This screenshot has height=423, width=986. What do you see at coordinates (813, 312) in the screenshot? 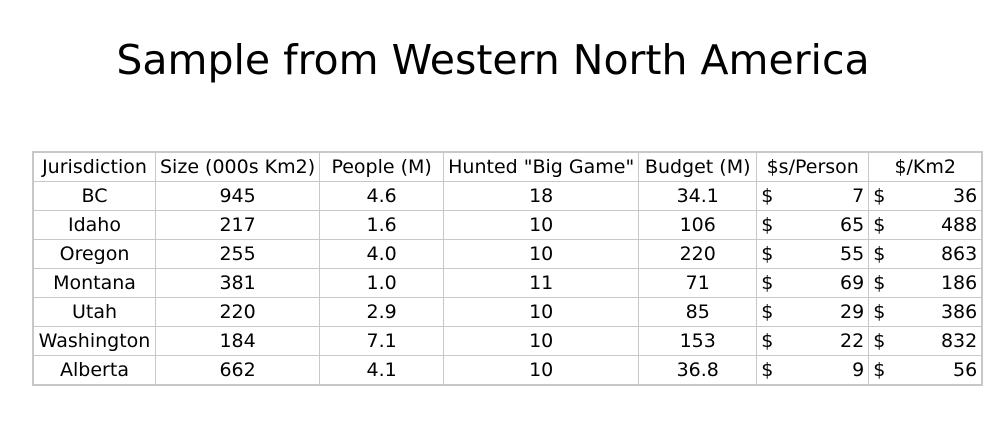
I see `cell-per-person: $29` at bounding box center [813, 312].